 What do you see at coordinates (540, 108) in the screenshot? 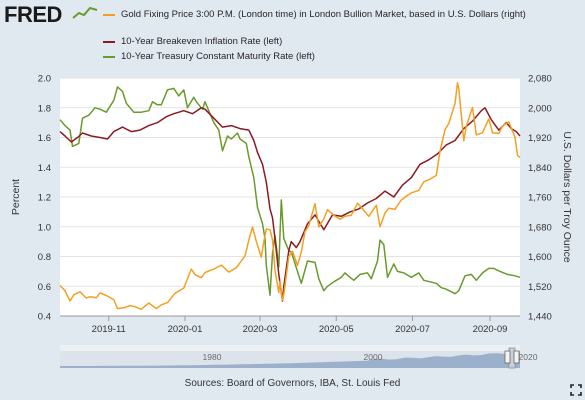
I see `right-tick-label: 2,000` at bounding box center [540, 108].